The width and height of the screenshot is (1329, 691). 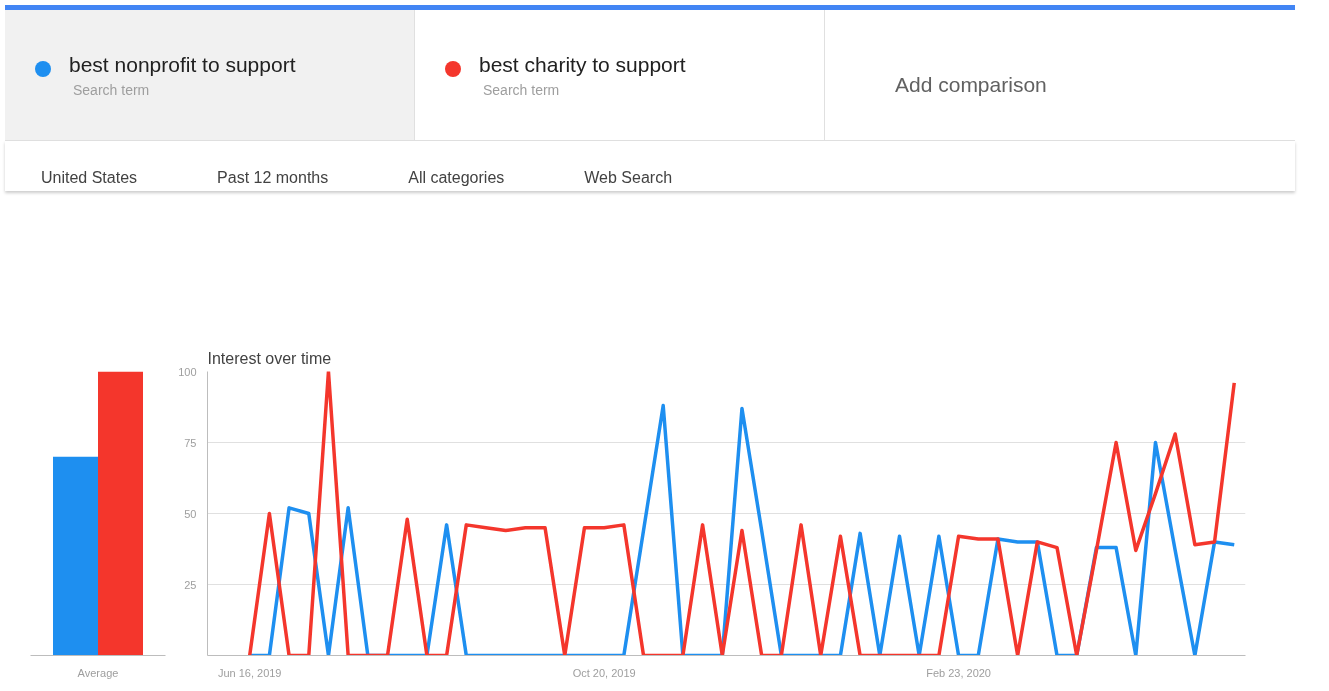 What do you see at coordinates (187, 371) in the screenshot?
I see `y-tick-label: 100` at bounding box center [187, 371].